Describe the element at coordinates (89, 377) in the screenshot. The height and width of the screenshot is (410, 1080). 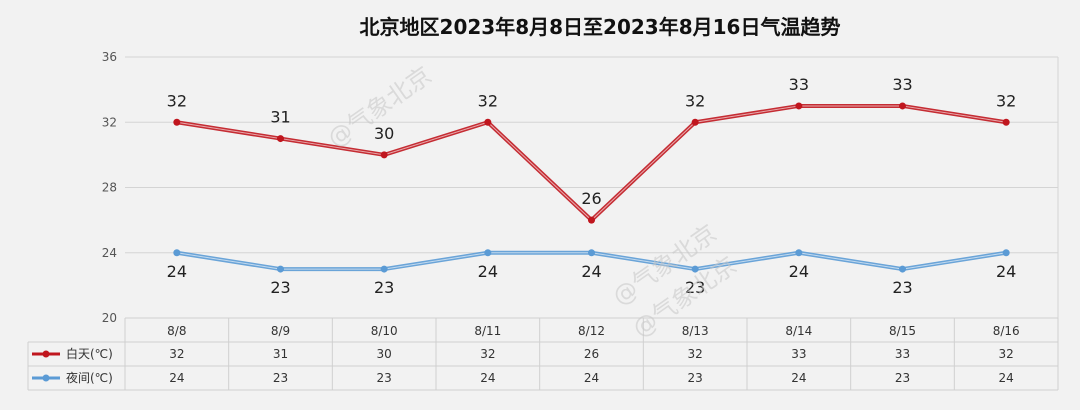
I see `legend-label: 夜间(℃)` at that location.